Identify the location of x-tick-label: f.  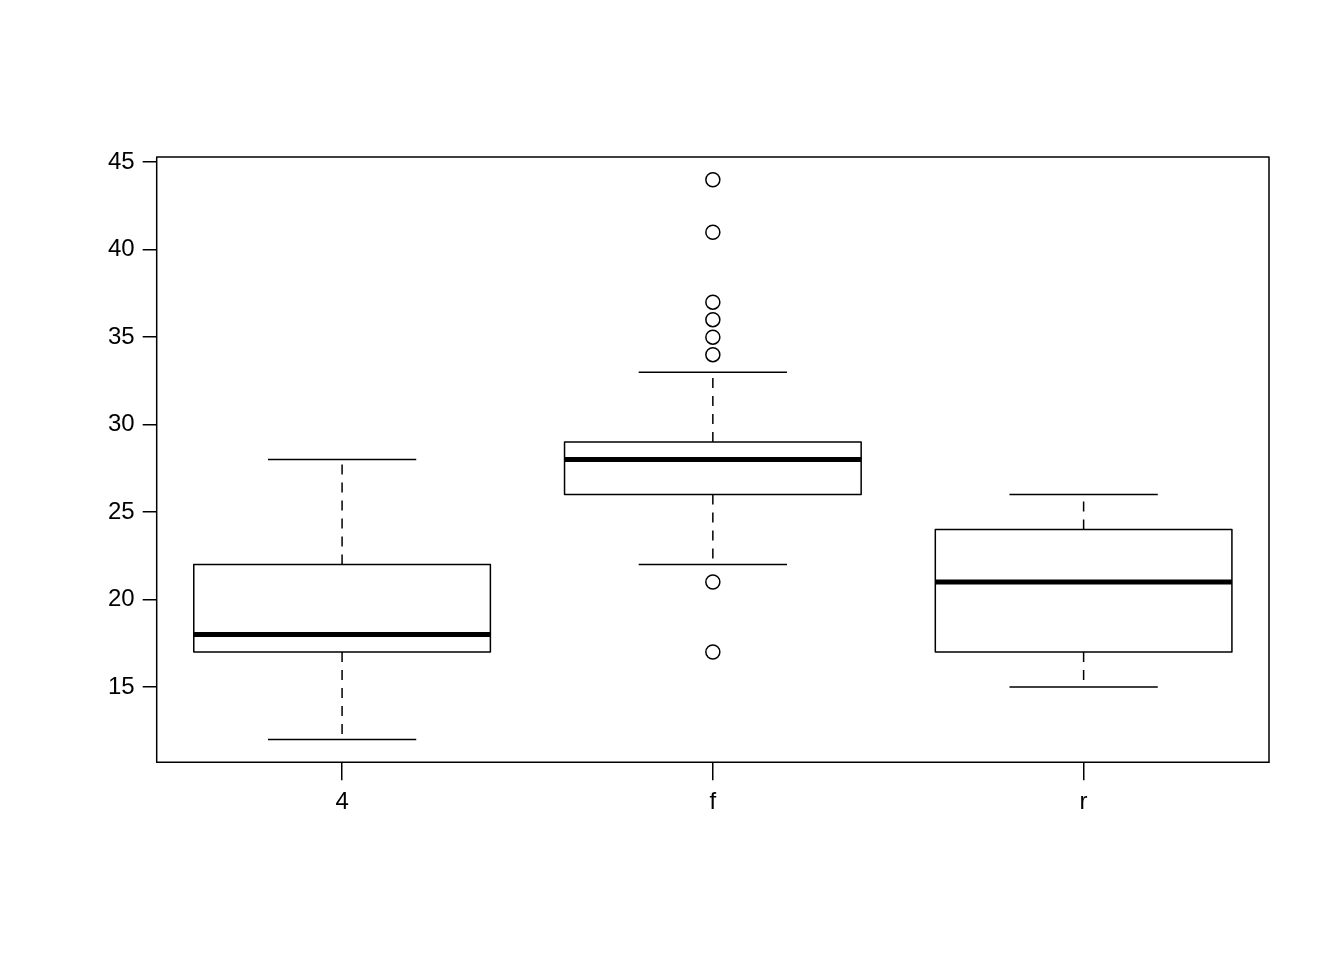
(713, 801).